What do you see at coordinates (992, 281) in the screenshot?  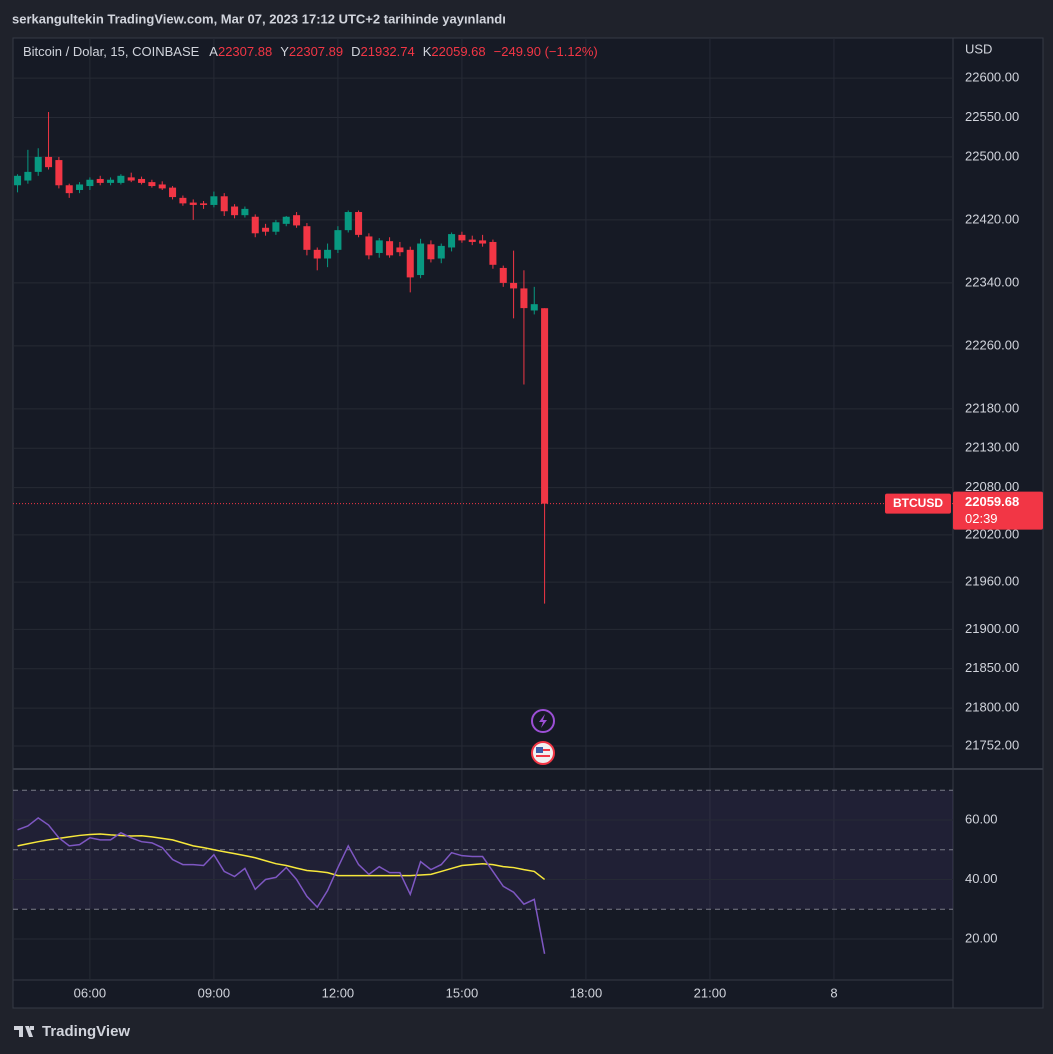 I see `y-tick-label: 22340.00` at bounding box center [992, 281].